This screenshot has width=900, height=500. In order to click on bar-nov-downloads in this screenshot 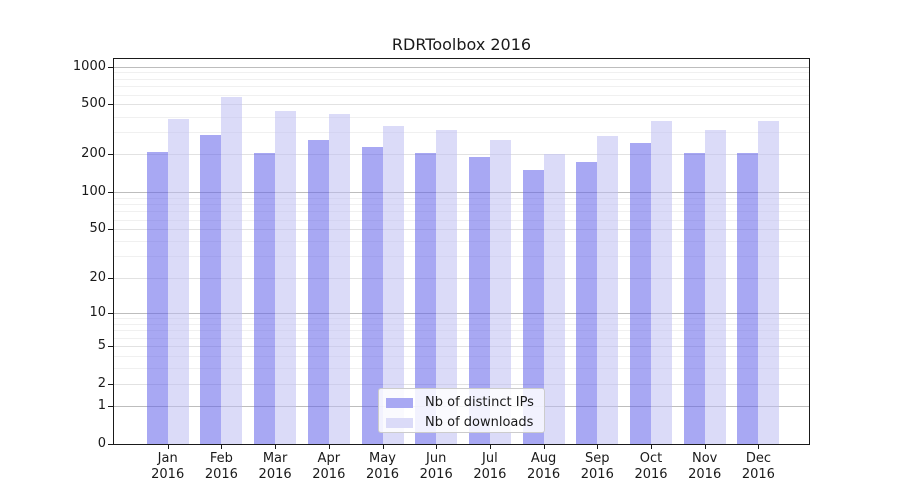, I will do `click(715, 286)`.